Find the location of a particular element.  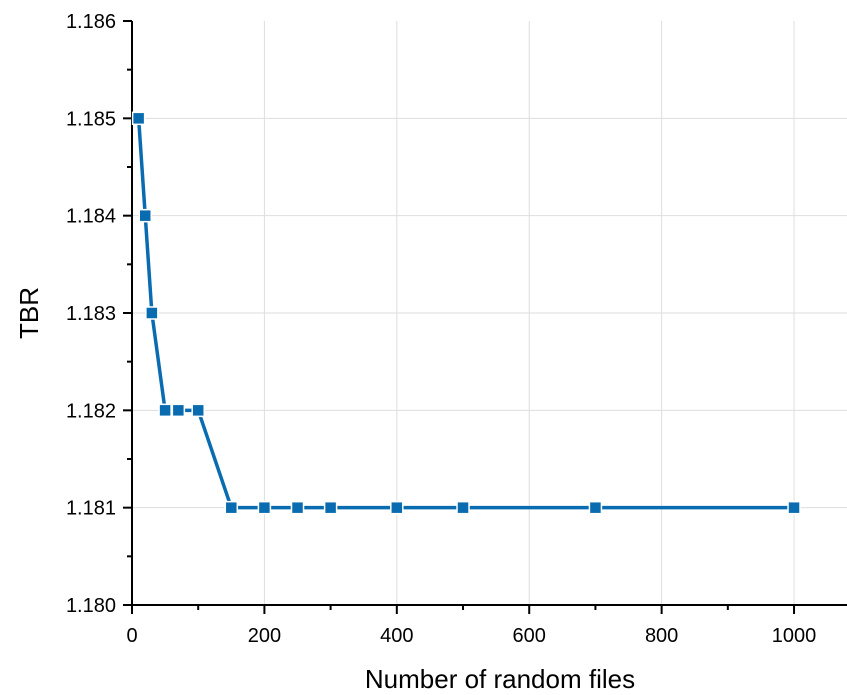

y-tick-label: 1.183 is located at coordinates (91, 314).